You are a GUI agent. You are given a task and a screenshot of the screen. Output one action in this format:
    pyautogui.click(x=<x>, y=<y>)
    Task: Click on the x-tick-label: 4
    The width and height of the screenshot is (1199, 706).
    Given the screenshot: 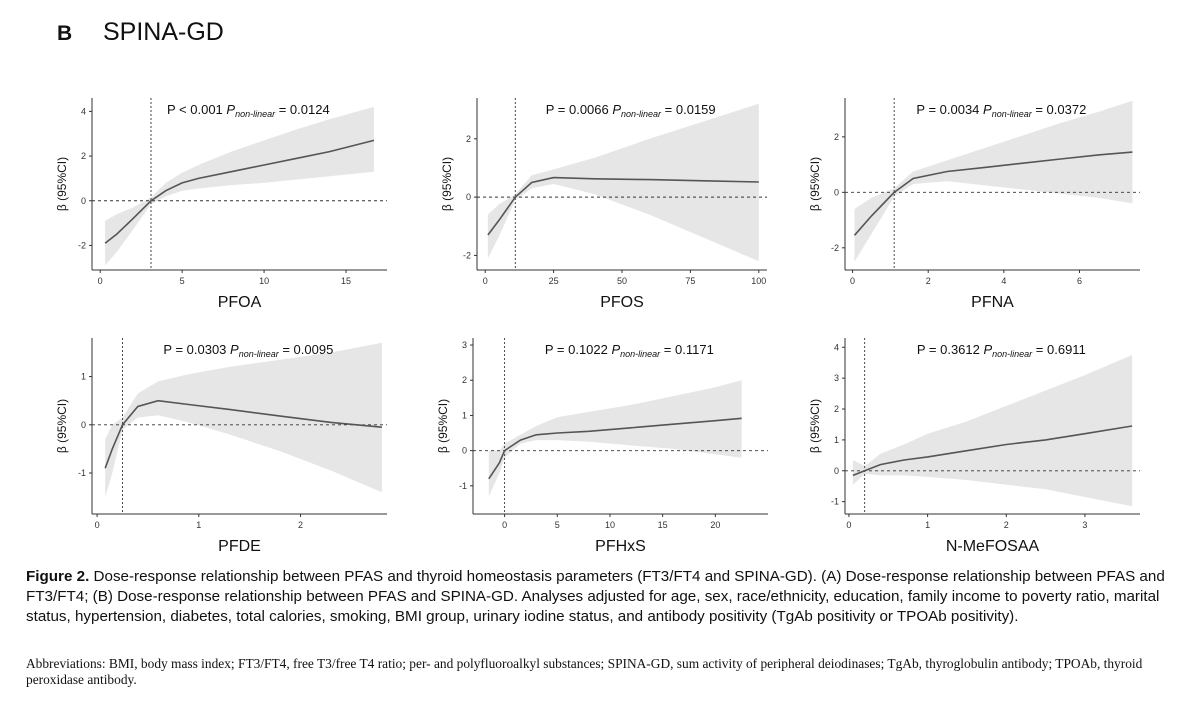 What is the action you would take?
    pyautogui.click(x=1003, y=281)
    